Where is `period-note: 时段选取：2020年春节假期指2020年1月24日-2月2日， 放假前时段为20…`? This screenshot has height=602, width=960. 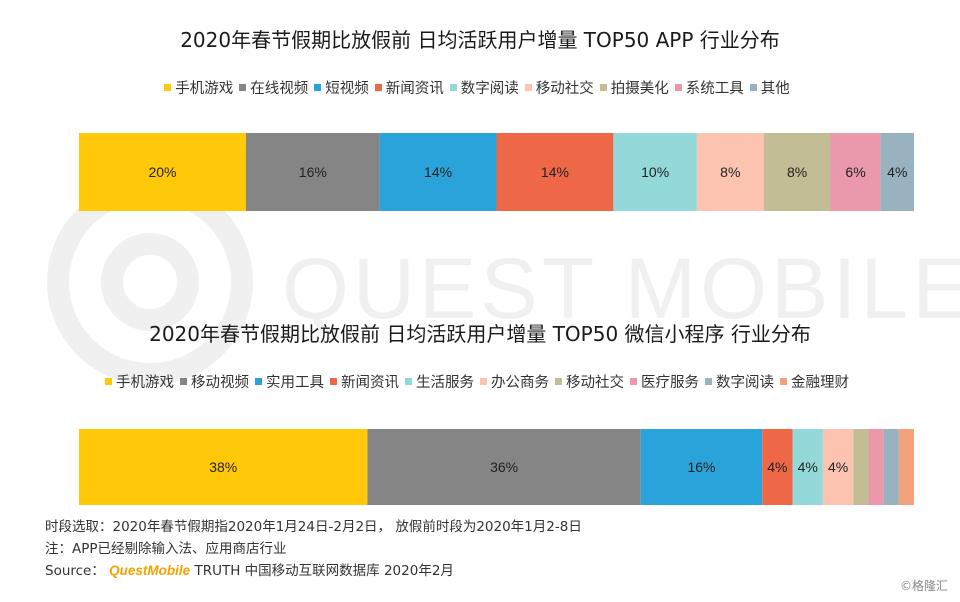
period-note: 时段选取：2020年春节假期指2020年1月24日-2月2日， 放假前时段为20… is located at coordinates (313, 527).